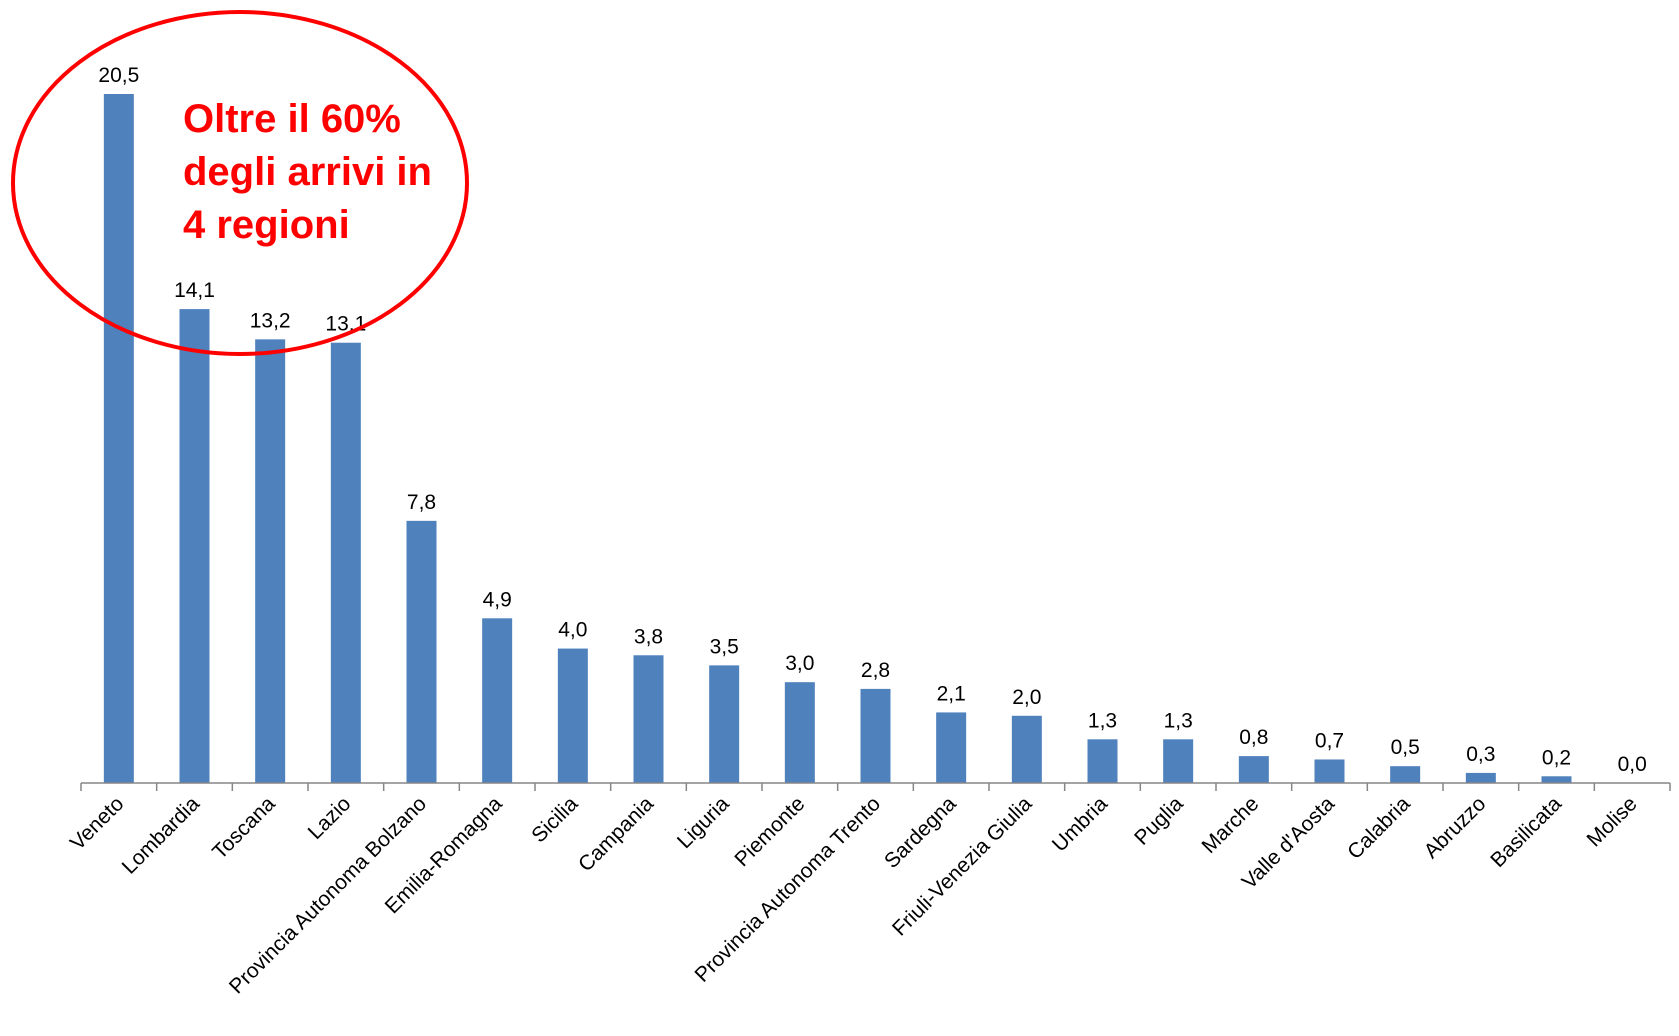  Describe the element at coordinates (1159, 821) in the screenshot. I see `category-label-15: Puglia` at that location.